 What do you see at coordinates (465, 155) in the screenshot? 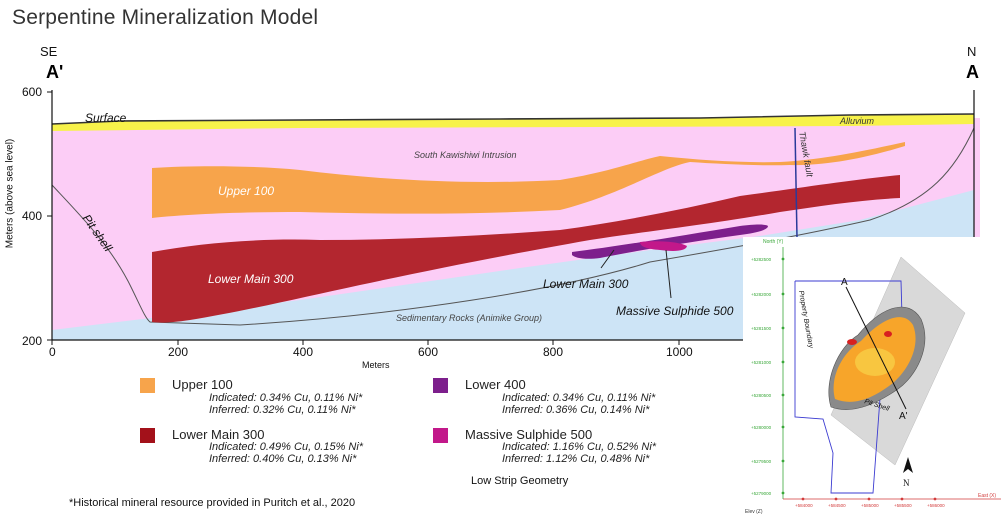
I see `intrusion-label: South Kawishiwi Intrusion` at bounding box center [465, 155].